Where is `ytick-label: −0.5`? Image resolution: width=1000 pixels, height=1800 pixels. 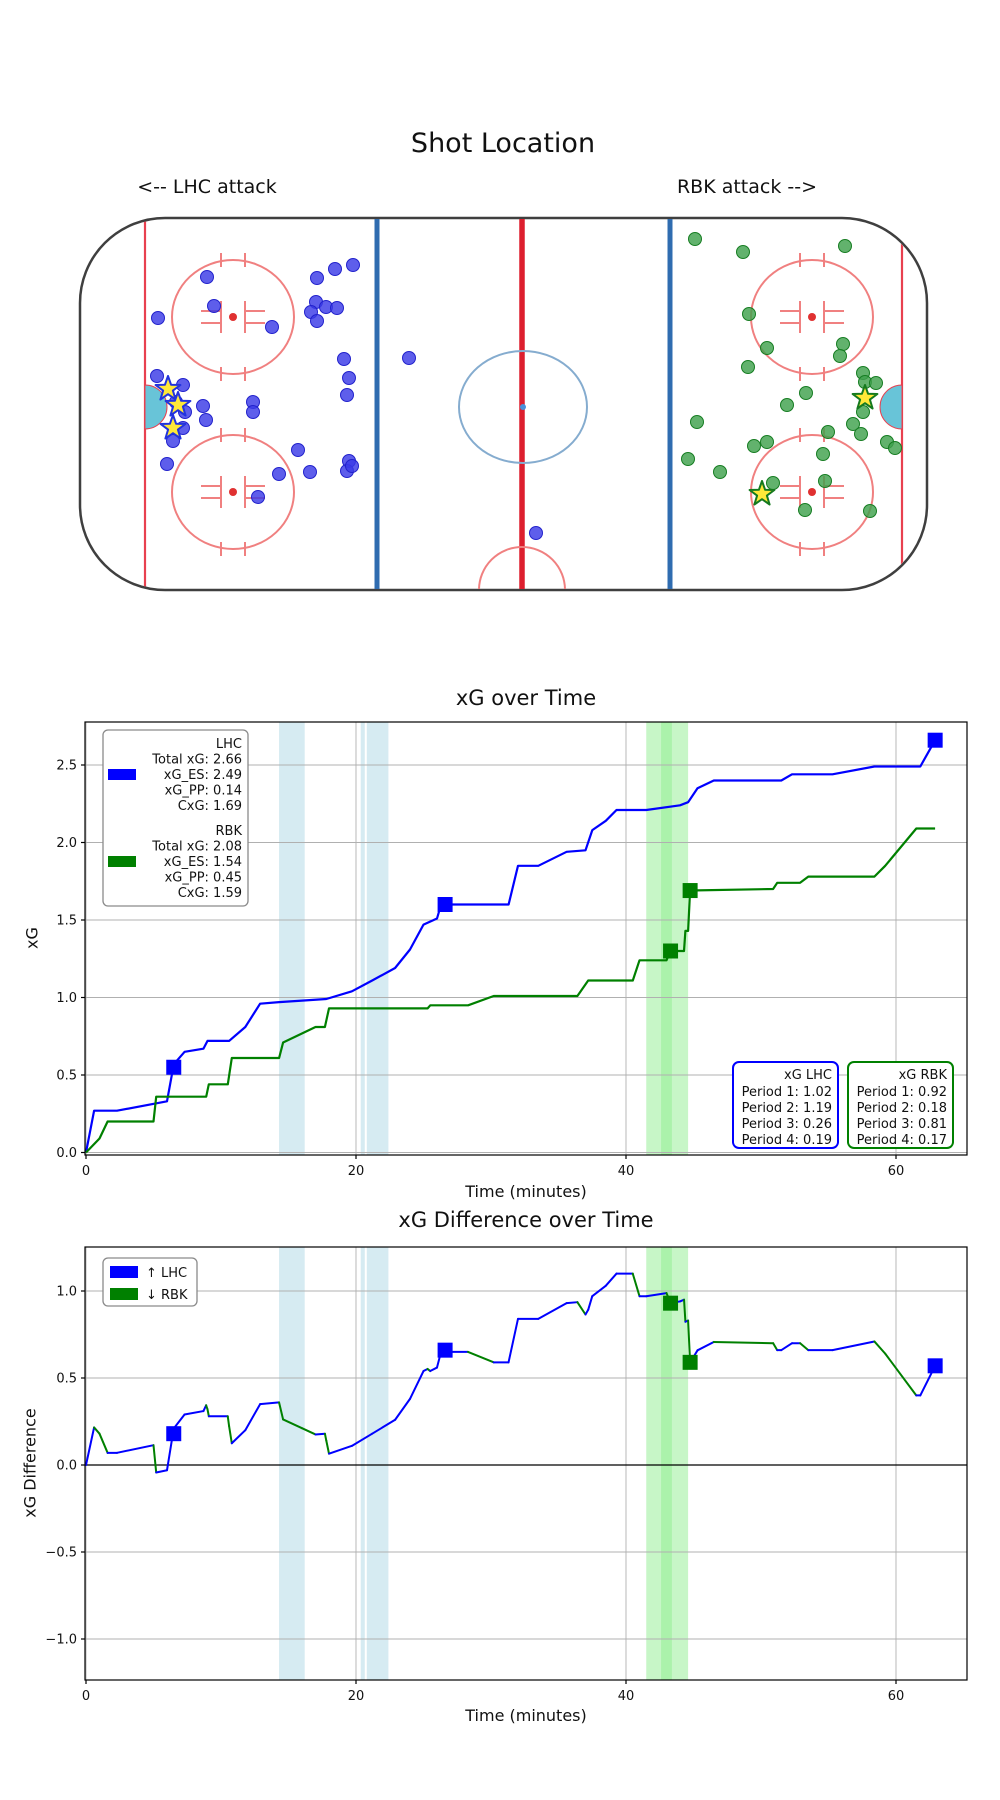
ytick-label: −0.5 is located at coordinates (61, 1553).